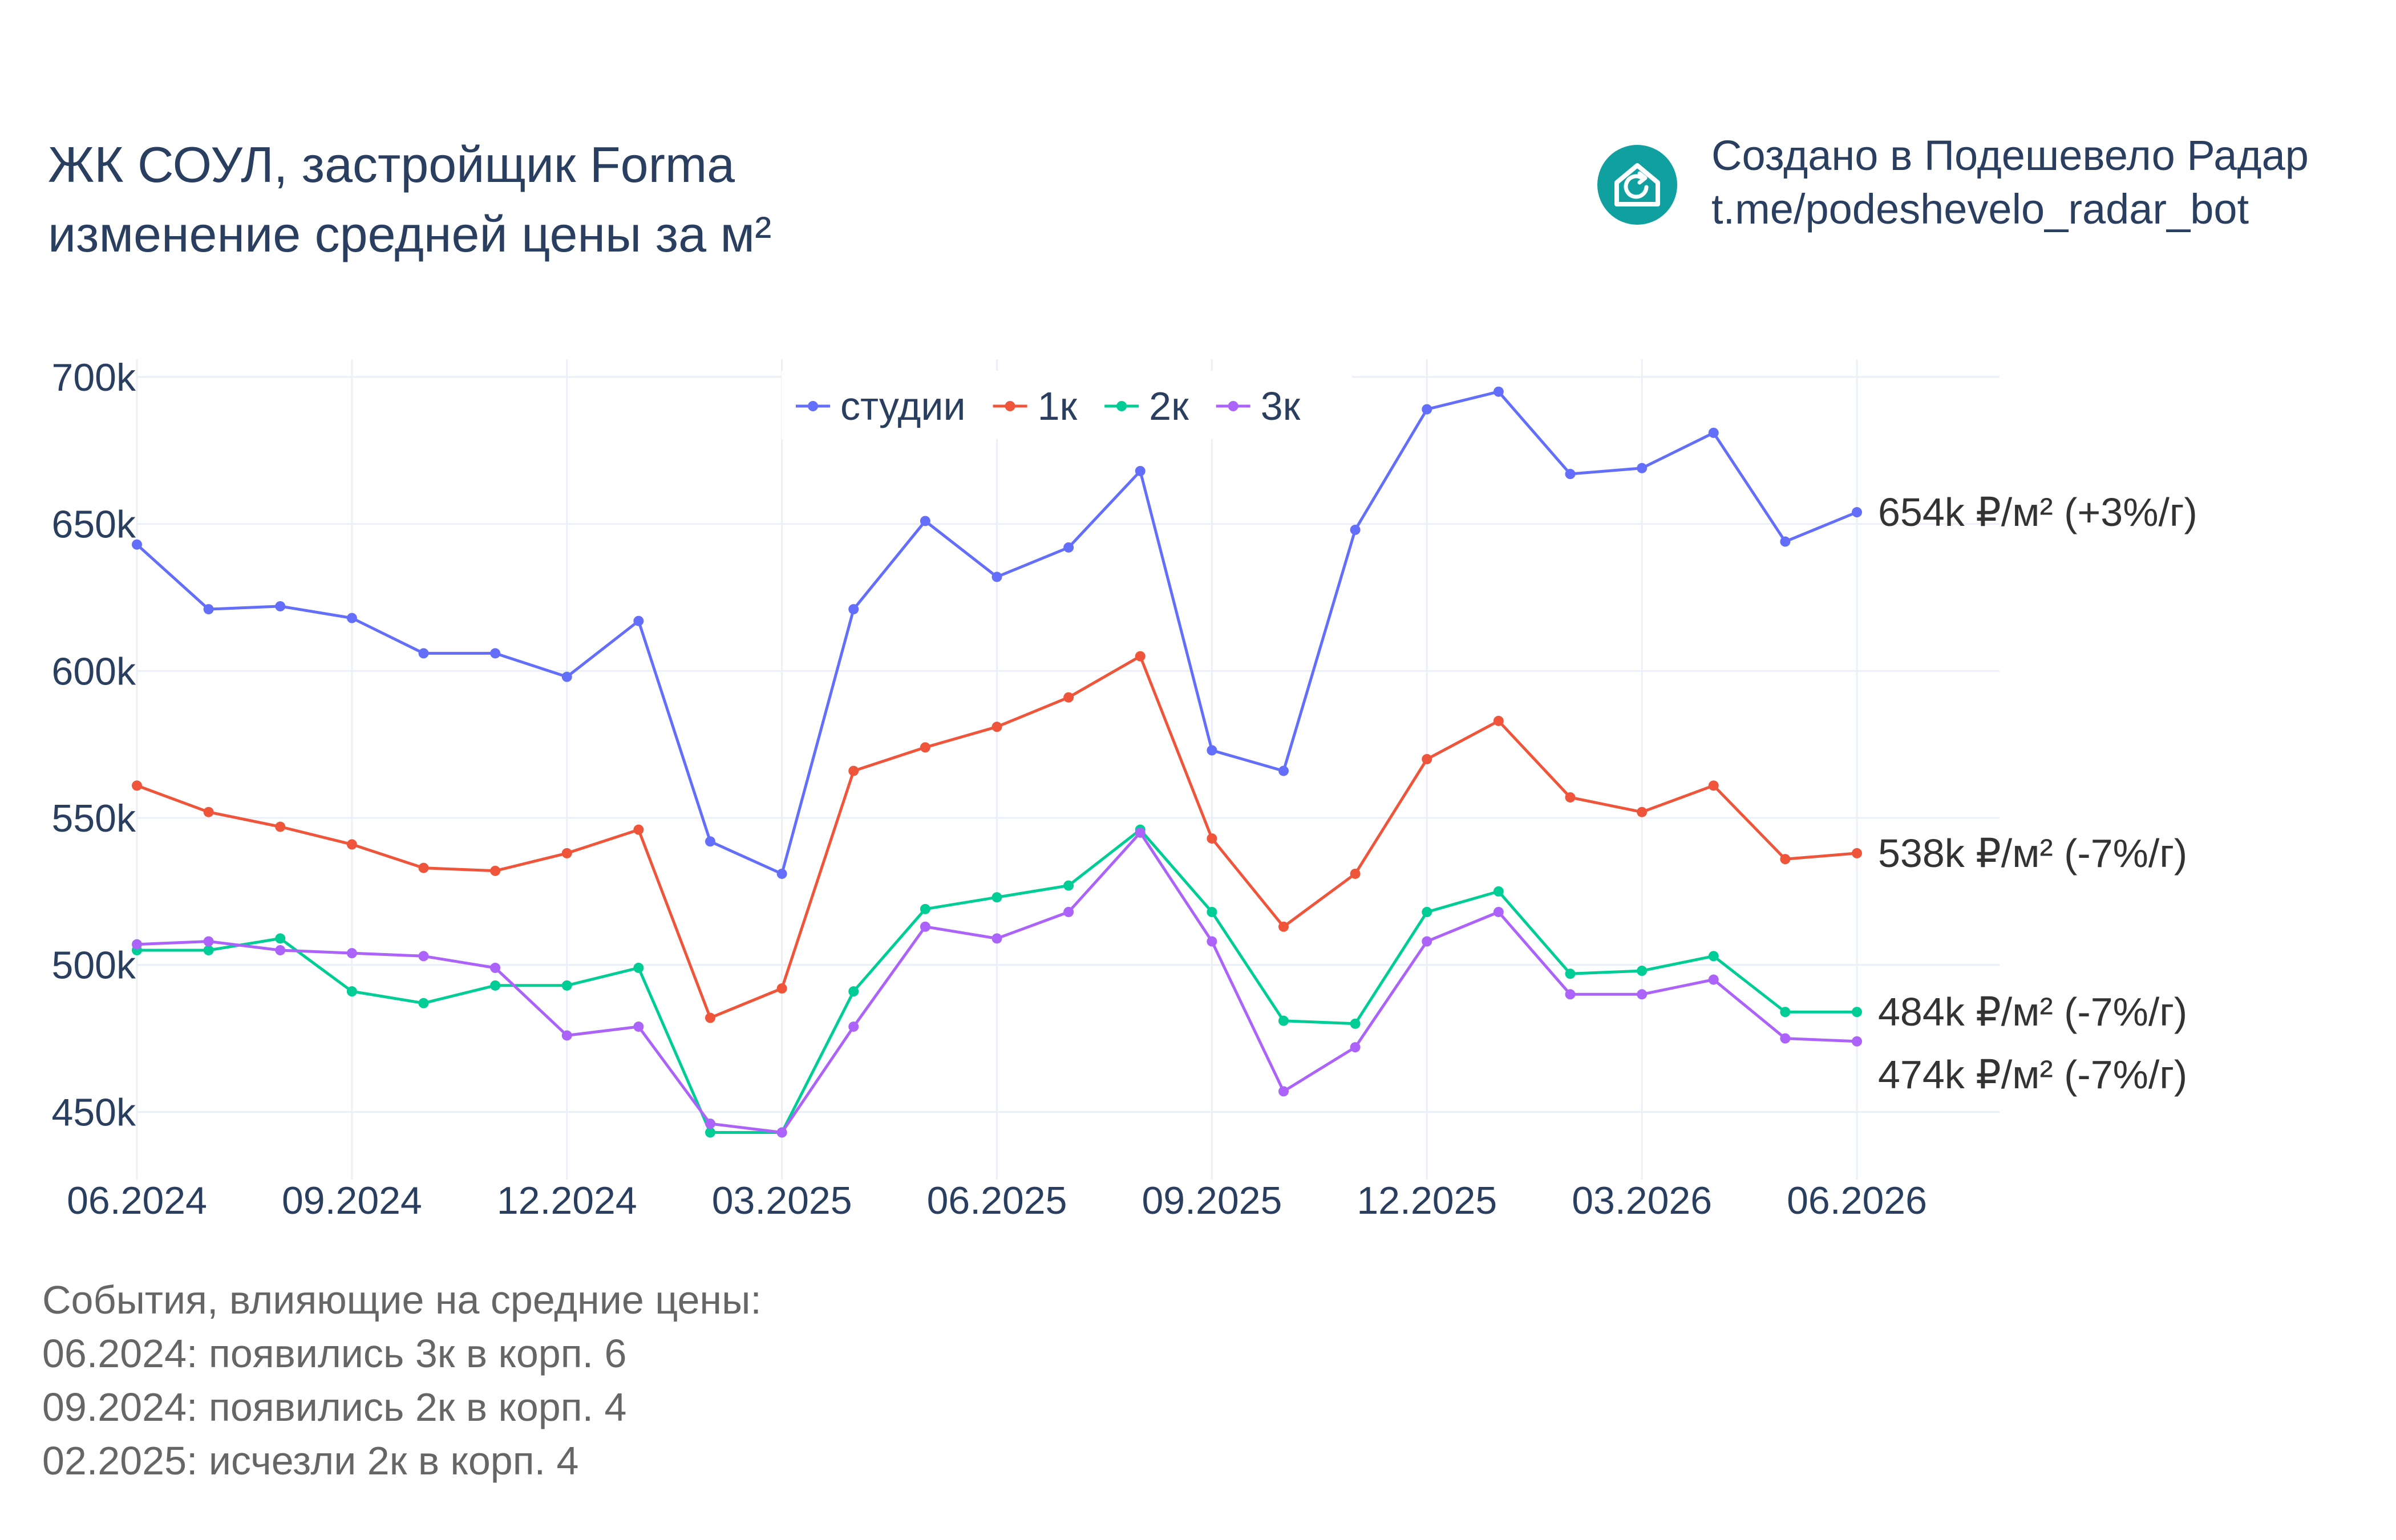  I want to click on x-tick-label: 06.2026, so click(1857, 1201).